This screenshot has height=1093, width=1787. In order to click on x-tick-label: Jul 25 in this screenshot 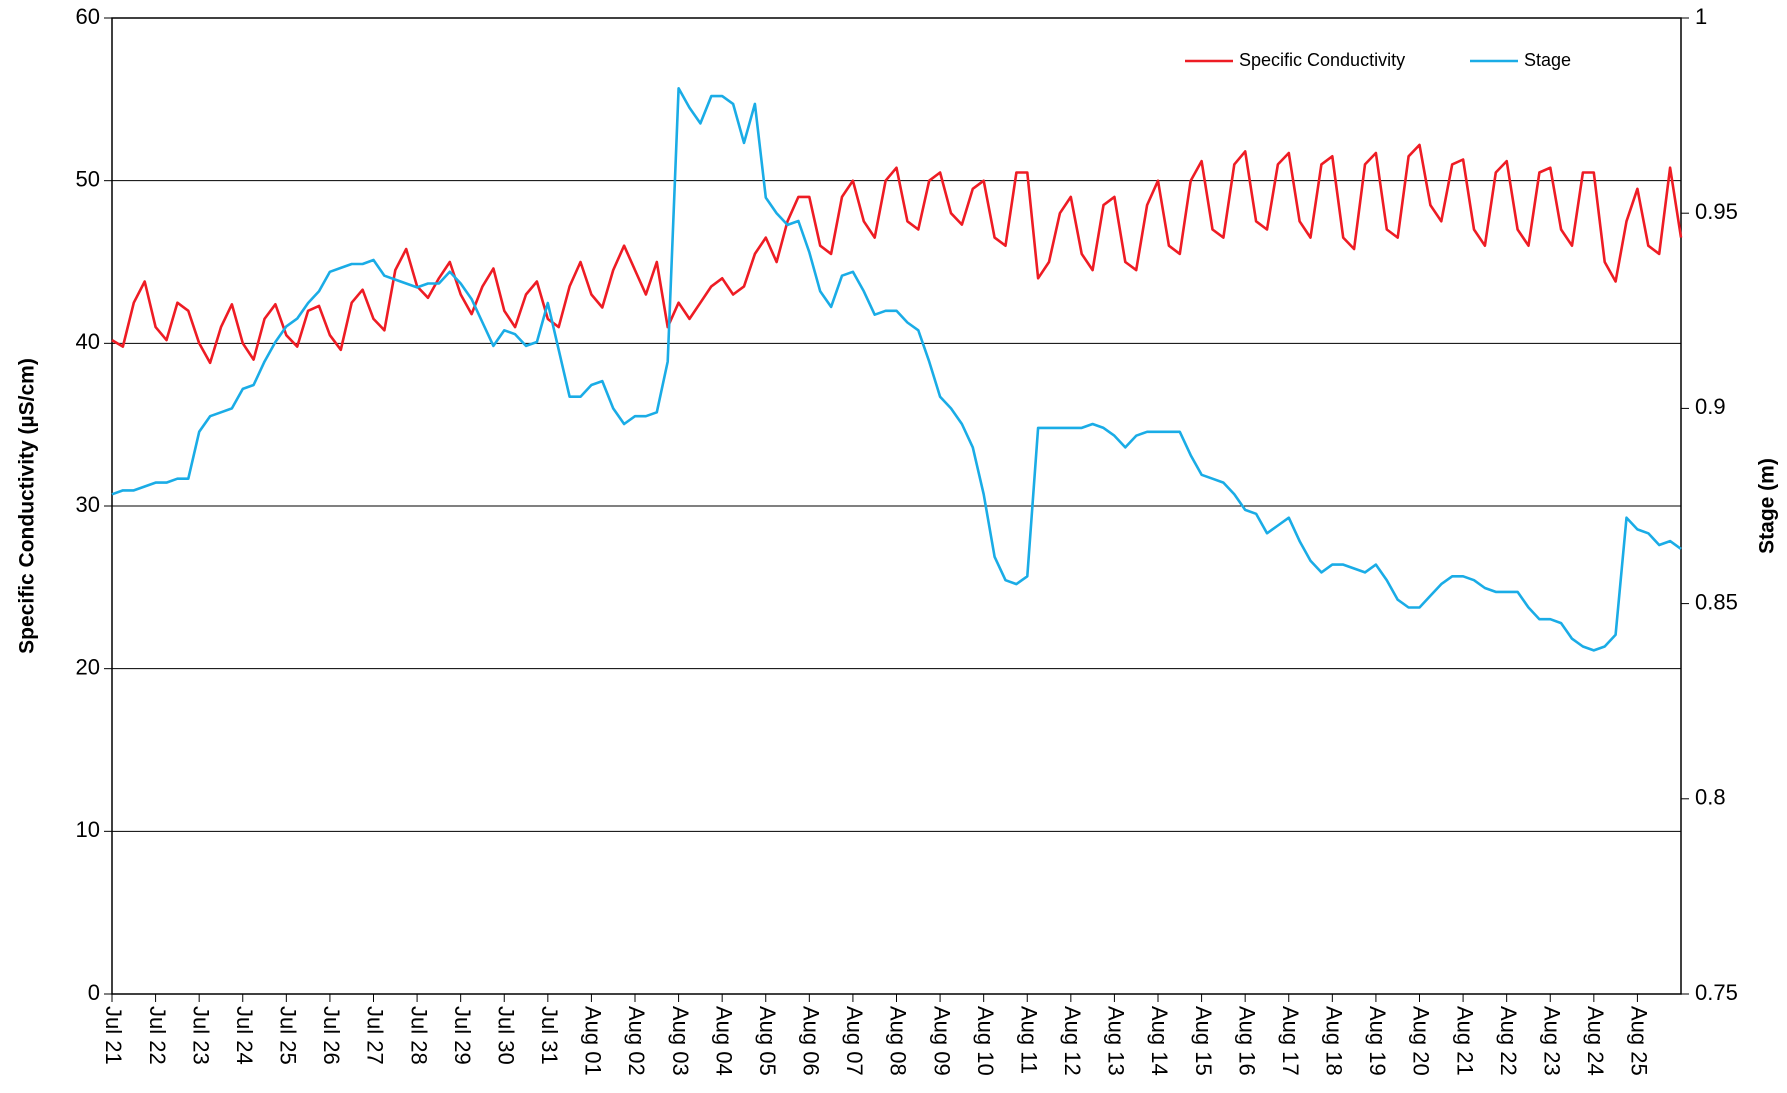, I will do `click(288, 1035)`.